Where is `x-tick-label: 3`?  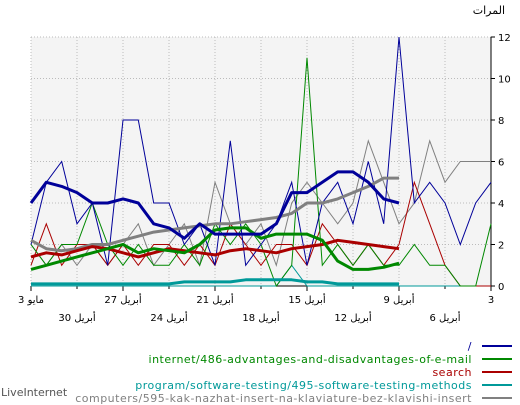
x-tick-label: 3 is located at coordinates (491, 300).